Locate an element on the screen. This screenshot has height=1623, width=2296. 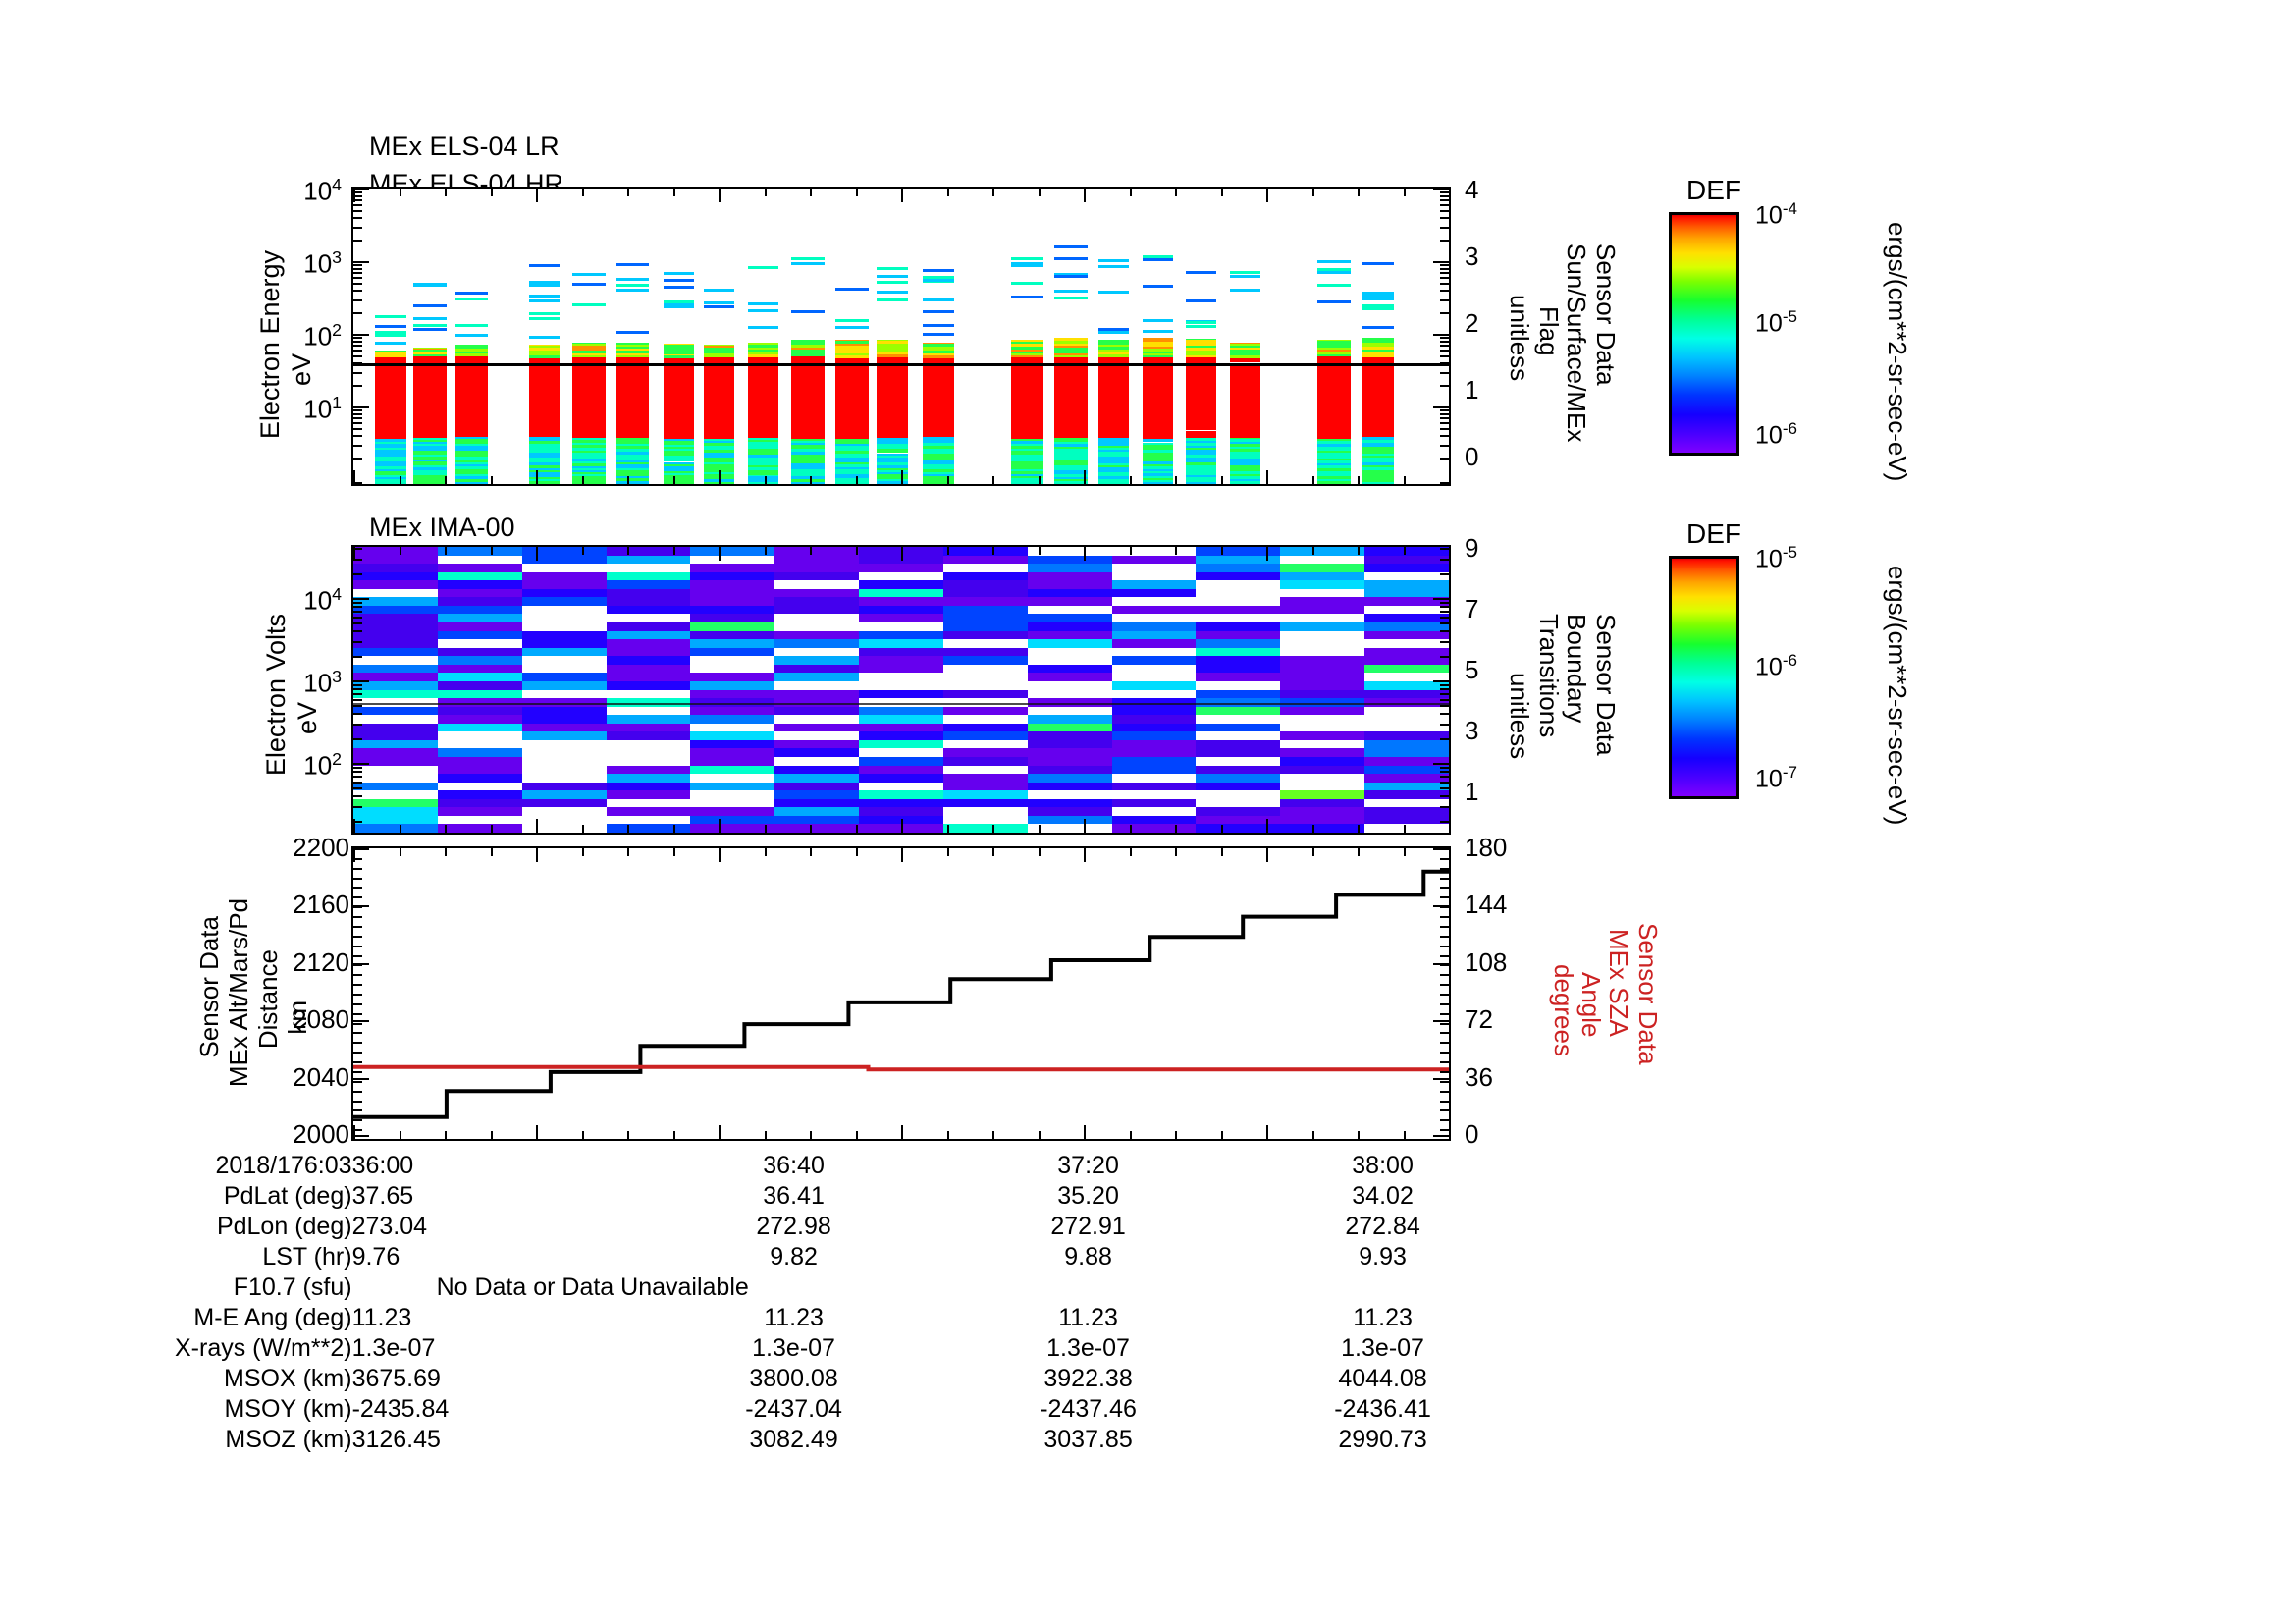
info-row-value: -2437.04 is located at coordinates (793, 1409).